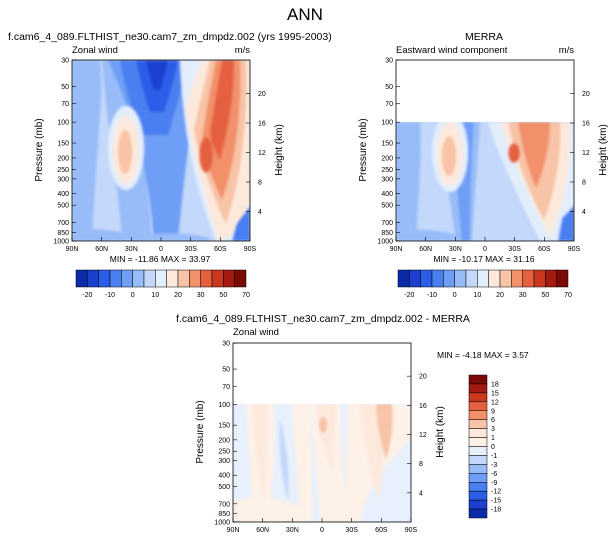 This screenshot has width=610, height=546. What do you see at coordinates (256, 153) in the screenshot?
I see `panel-model-y-ticks-right: 20 16 12 8 4` at bounding box center [256, 153].